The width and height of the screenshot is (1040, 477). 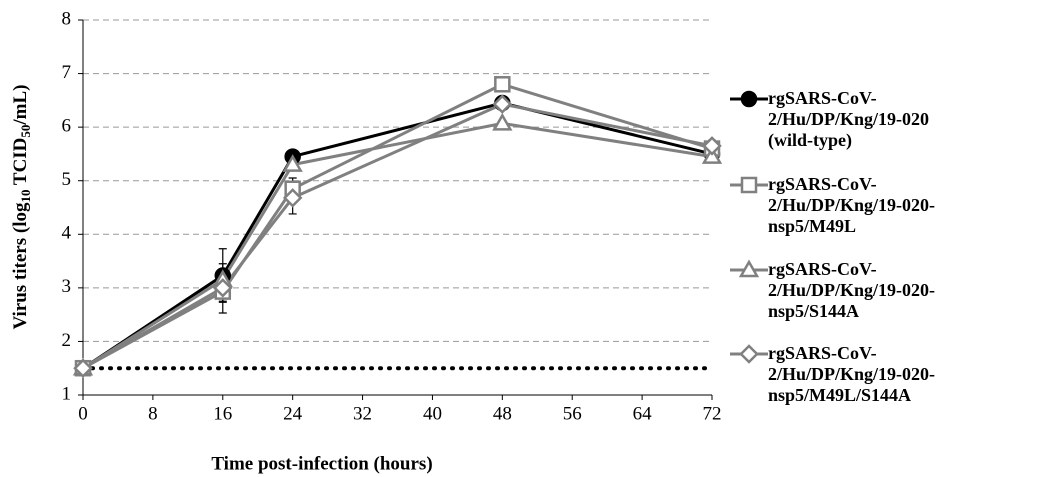 I want to click on y-label-sub: 10, so click(x=25, y=196).